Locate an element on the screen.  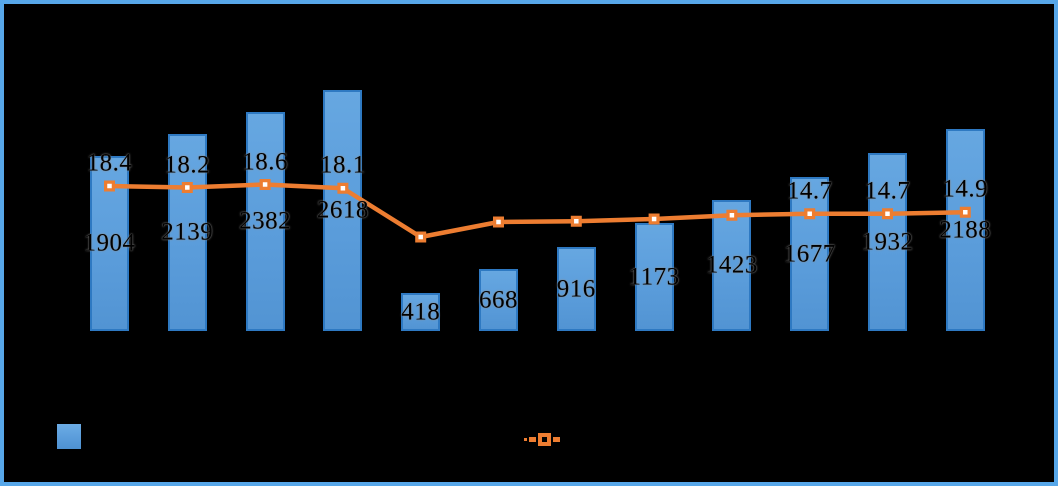
bar-value-label: 668 is located at coordinates (498, 300).